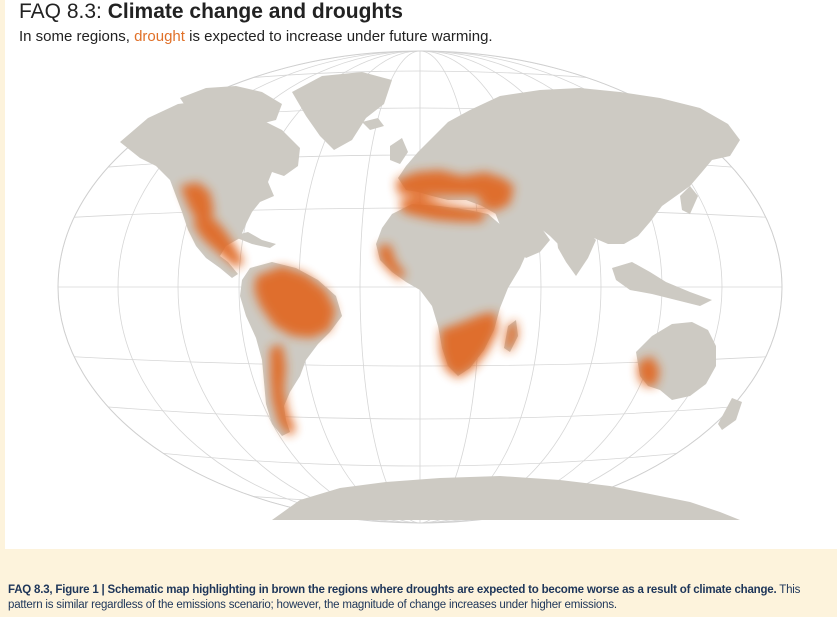 The width and height of the screenshot is (837, 617). What do you see at coordinates (399, 151) in the screenshot?
I see `british-isles` at bounding box center [399, 151].